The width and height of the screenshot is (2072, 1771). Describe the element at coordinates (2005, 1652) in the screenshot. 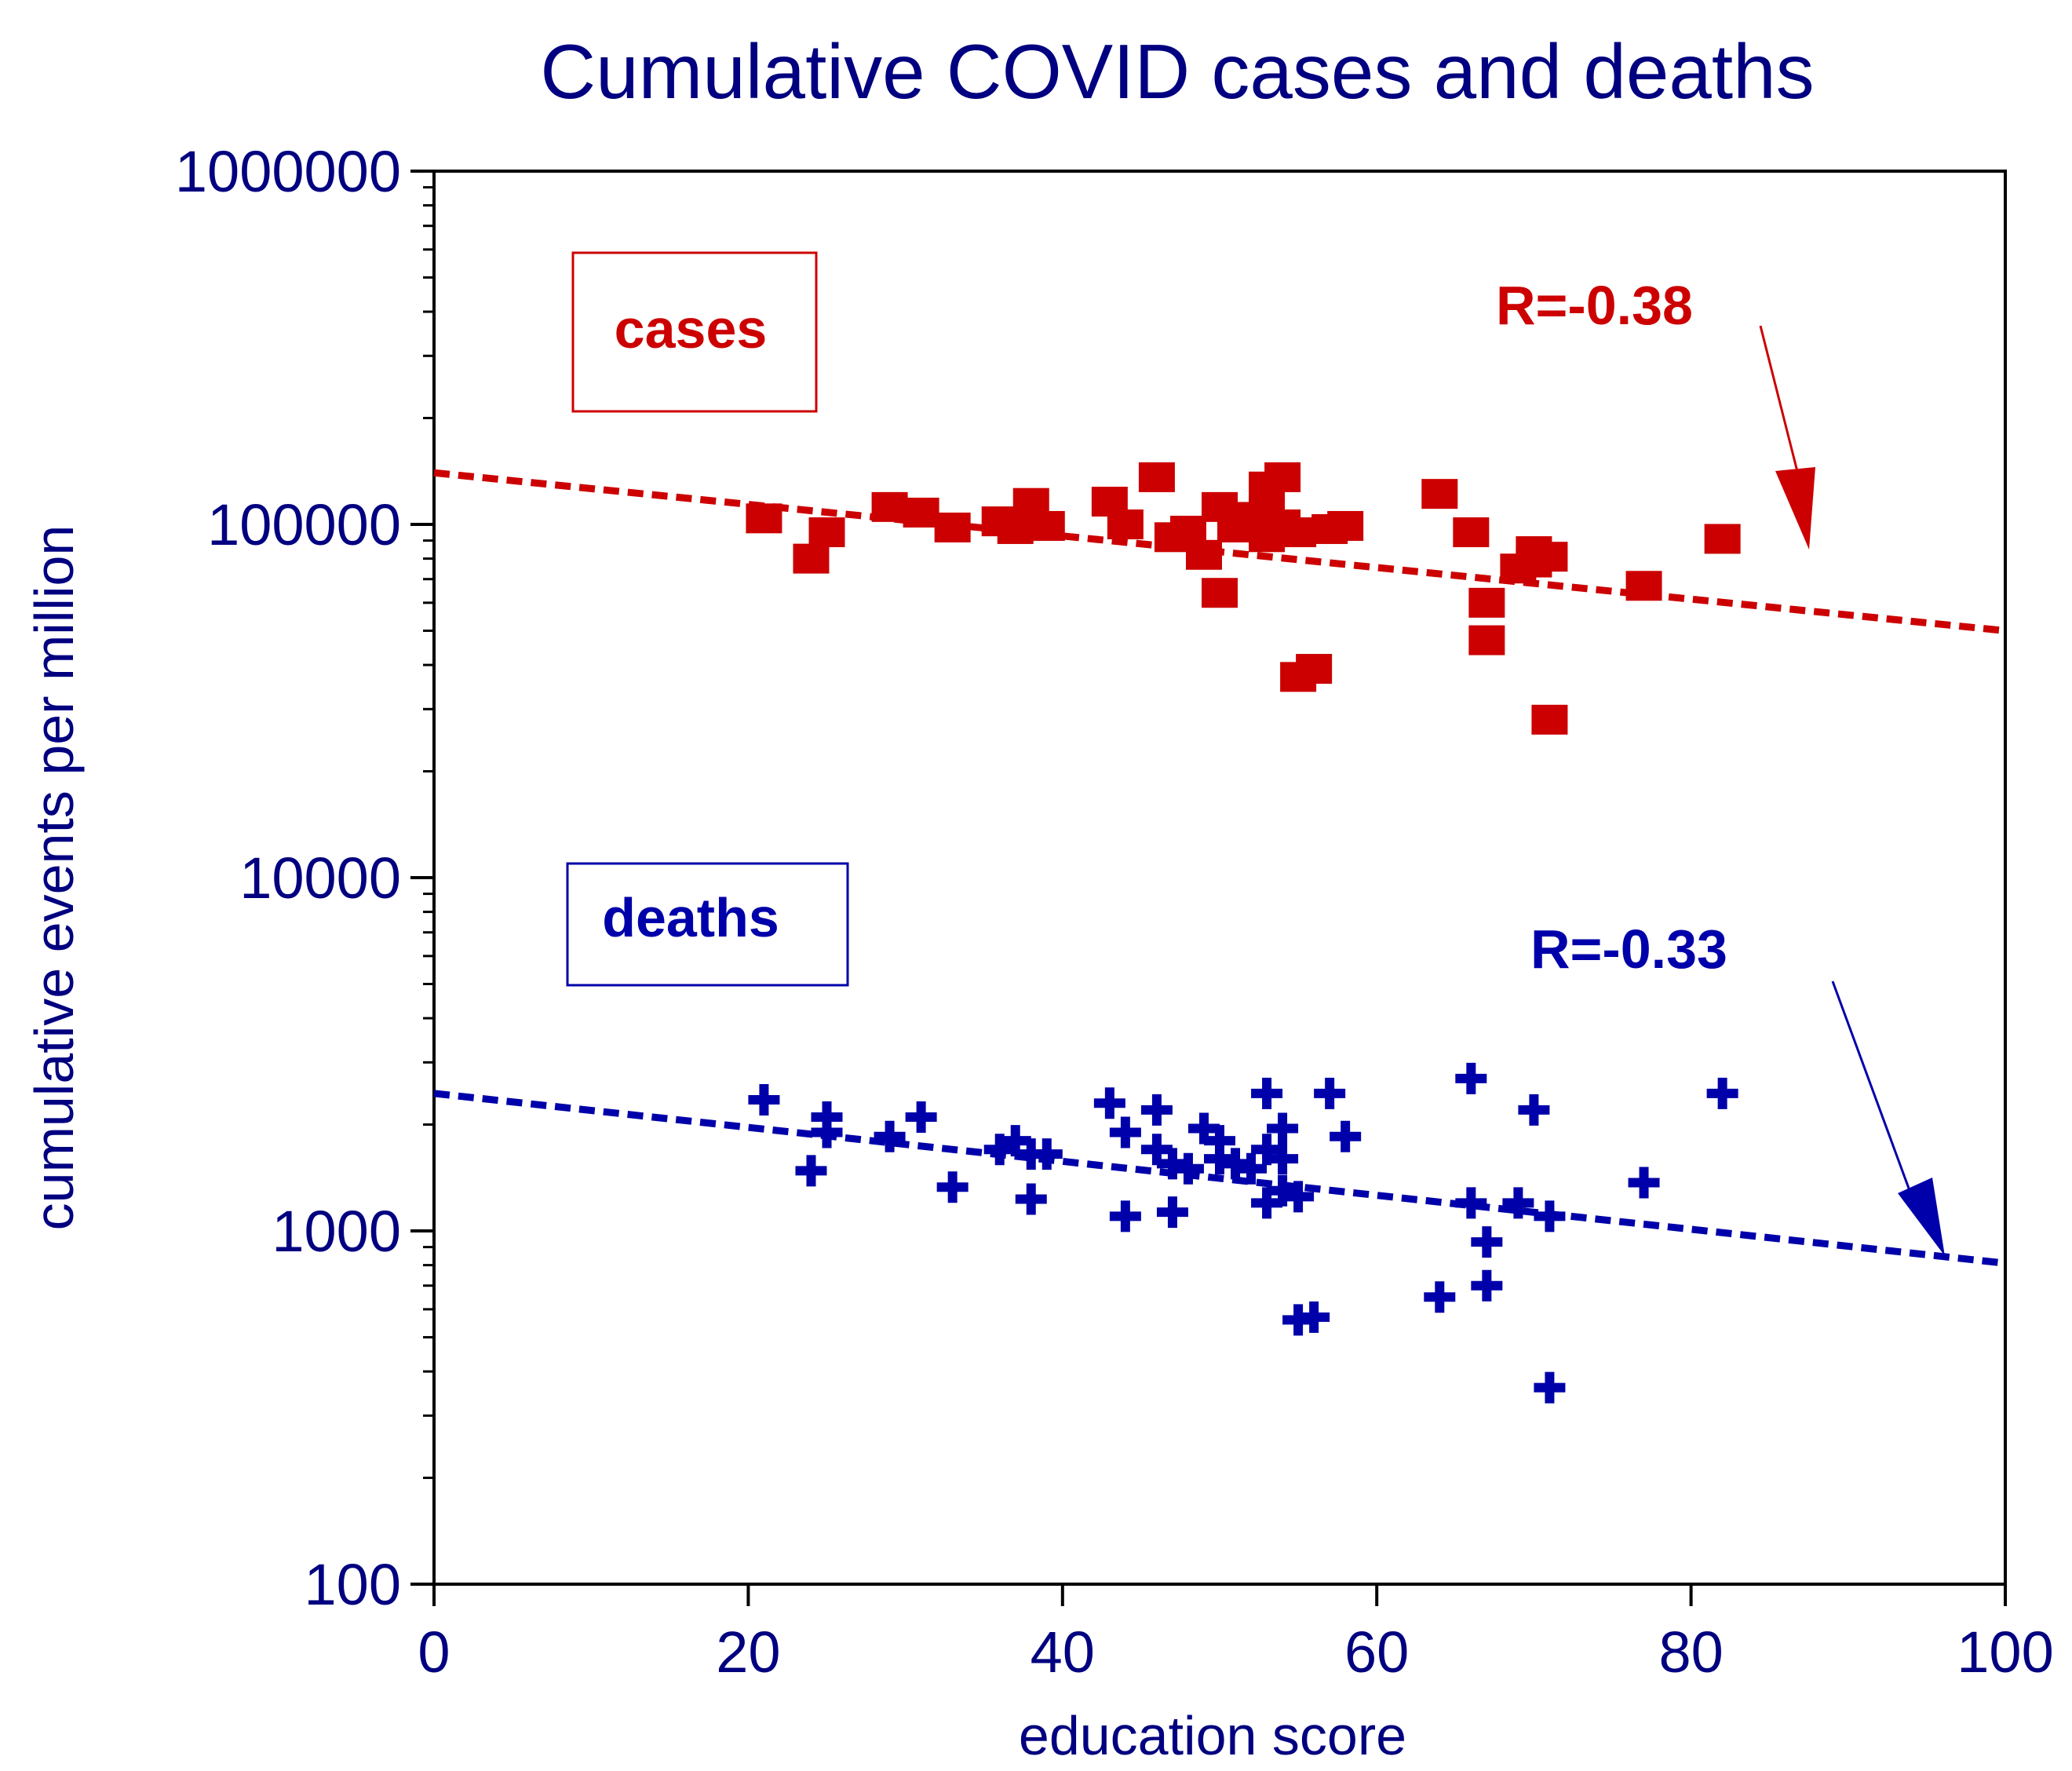

I see `x-tick-label: 100` at that location.